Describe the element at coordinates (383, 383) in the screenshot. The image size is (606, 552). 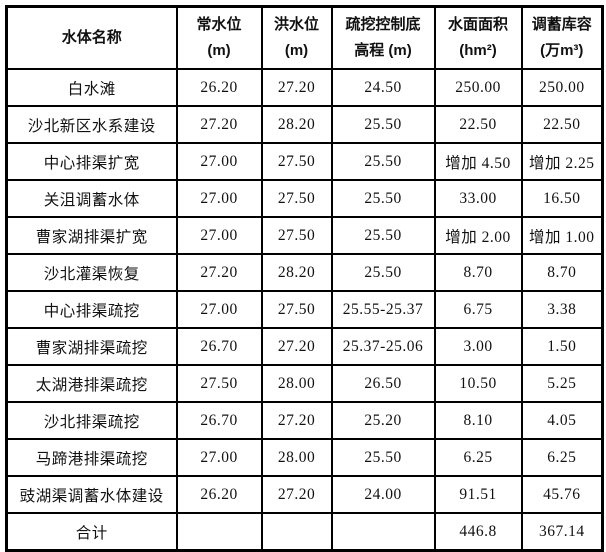
I see `value-cell: 26.50` at that location.